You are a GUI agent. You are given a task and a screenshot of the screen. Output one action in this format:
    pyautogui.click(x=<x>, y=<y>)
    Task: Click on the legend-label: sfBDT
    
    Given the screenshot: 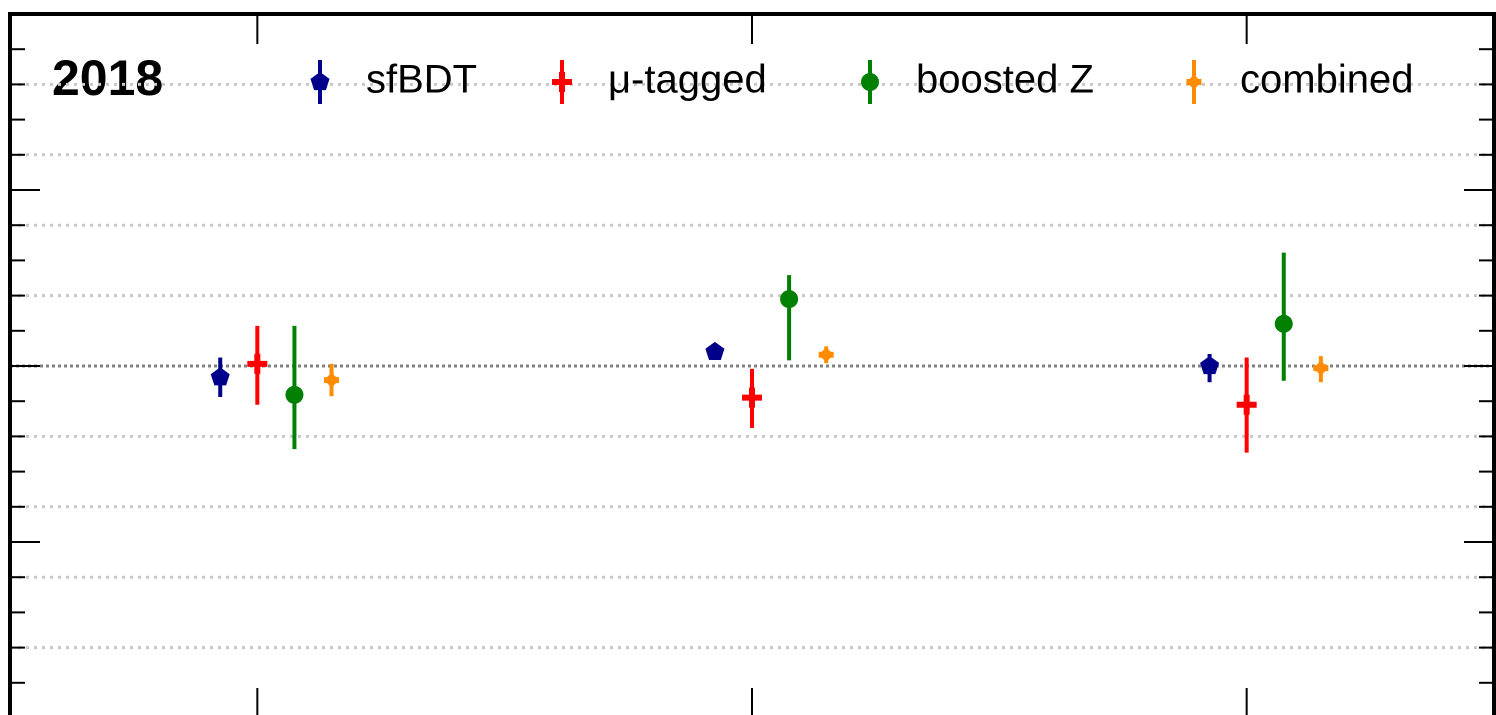 What is the action you would take?
    pyautogui.click(x=421, y=80)
    